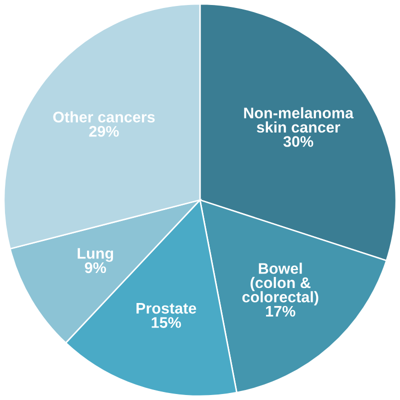  I want to click on slice-label: Lung, so click(96, 255).